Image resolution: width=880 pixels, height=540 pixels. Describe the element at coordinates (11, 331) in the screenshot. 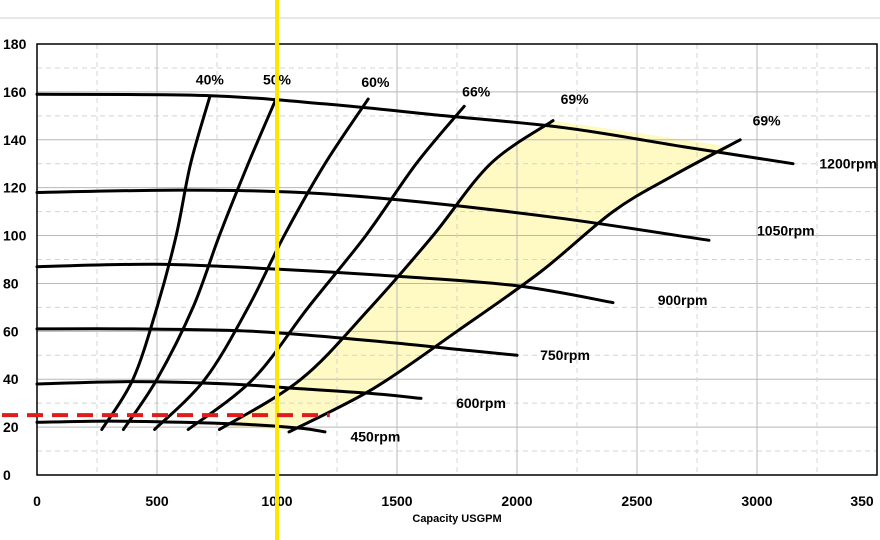

I see `y-tick-label: 60` at that location.